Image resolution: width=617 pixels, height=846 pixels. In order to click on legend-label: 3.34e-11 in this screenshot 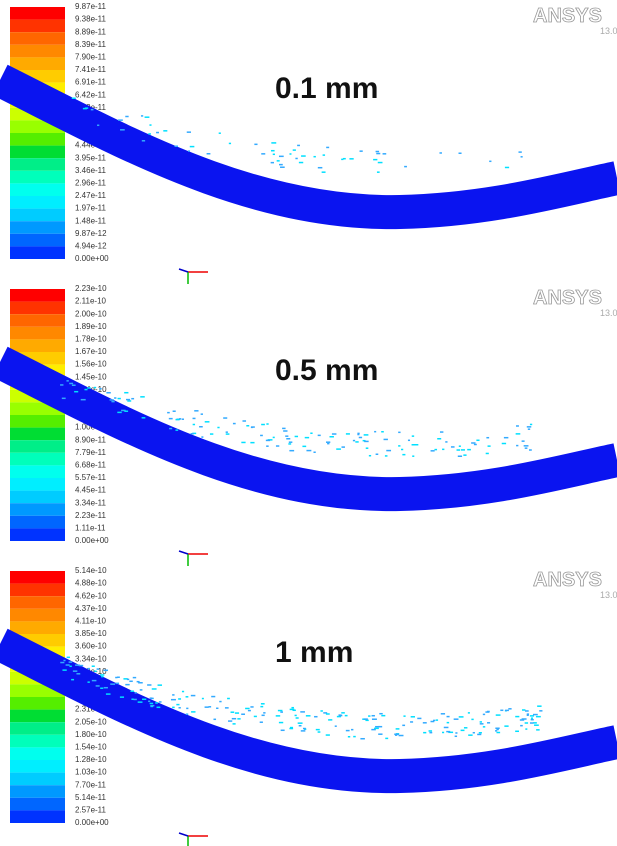, I will do `click(91, 502)`.